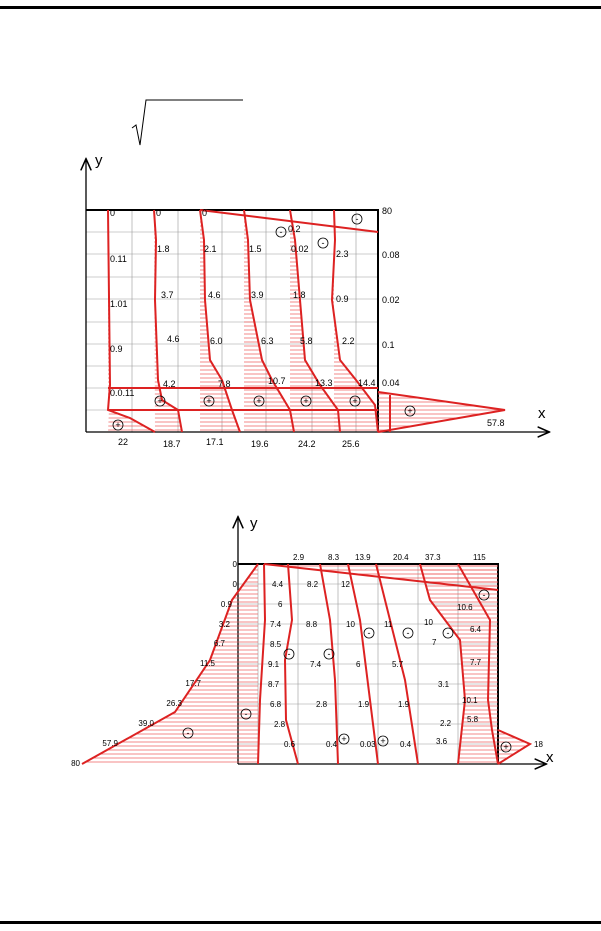 This screenshot has height=931, width=601. What do you see at coordinates (159, 401) in the screenshot?
I see `d1-plus-1: +` at bounding box center [159, 401].